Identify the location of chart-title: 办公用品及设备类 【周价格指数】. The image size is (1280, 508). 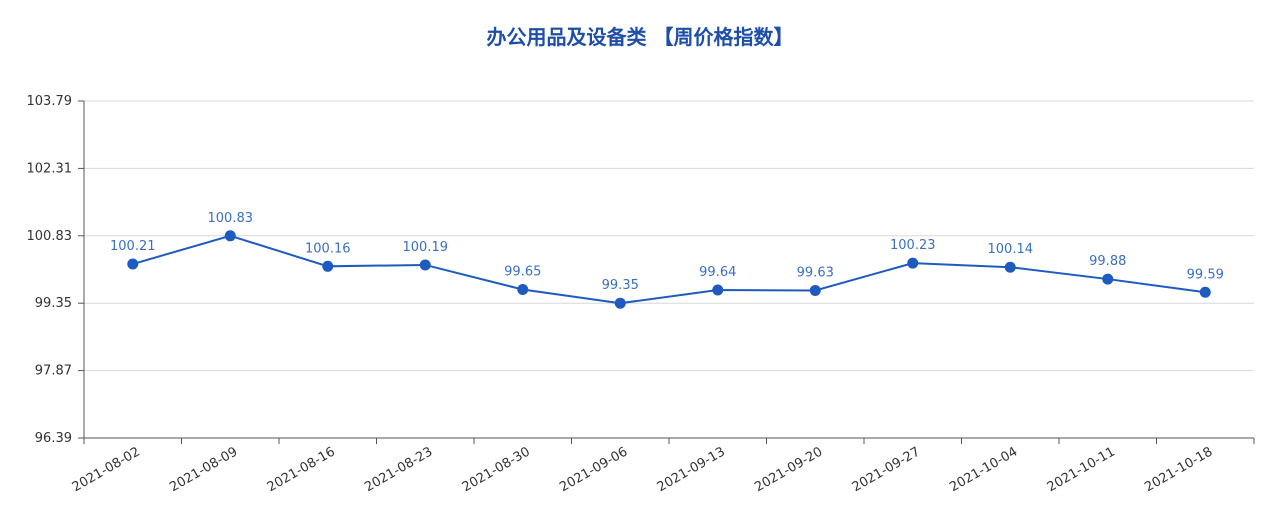
(640, 37).